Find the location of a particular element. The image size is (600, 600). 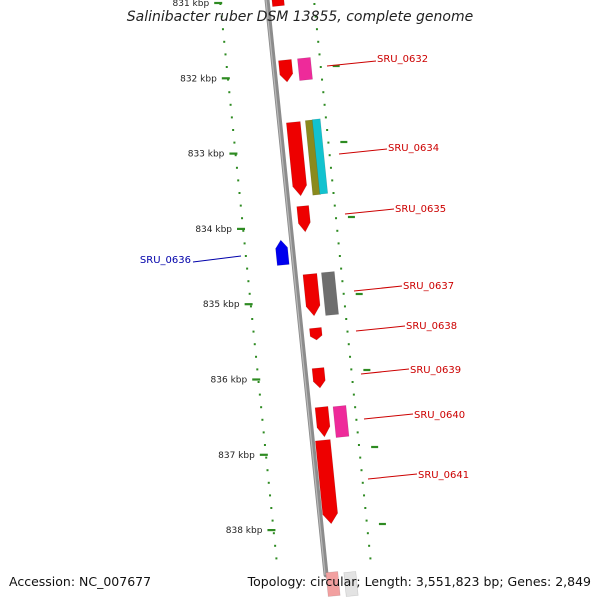

gene-sru0638-arrow is located at coordinates (316, 334).